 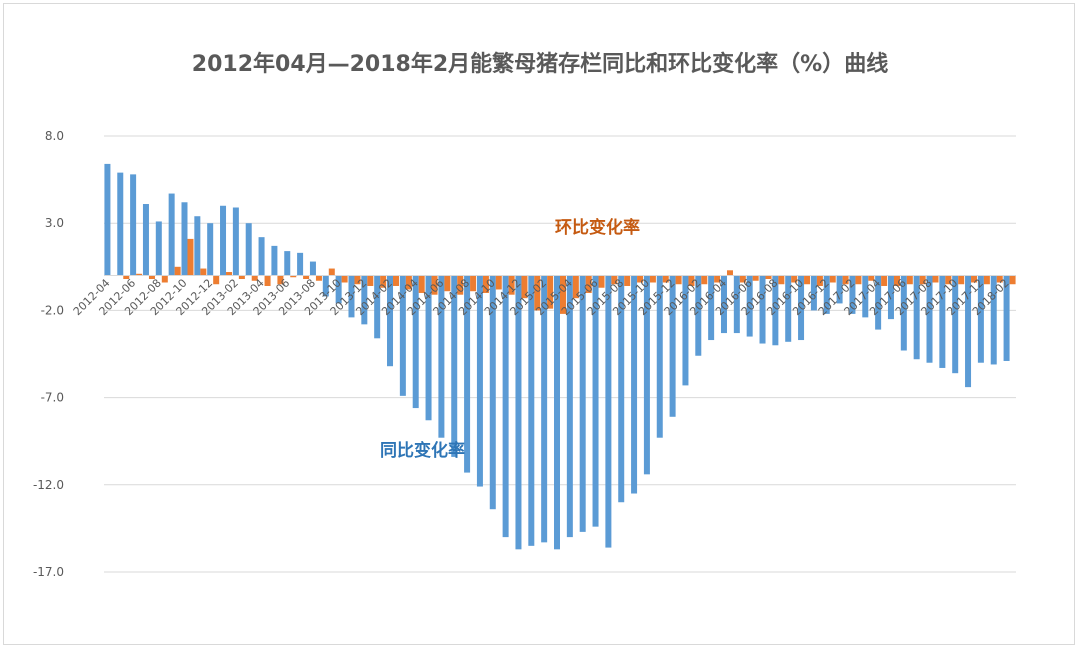 What do you see at coordinates (52, 398) in the screenshot?
I see `y-tick-label: -7.0` at bounding box center [52, 398].